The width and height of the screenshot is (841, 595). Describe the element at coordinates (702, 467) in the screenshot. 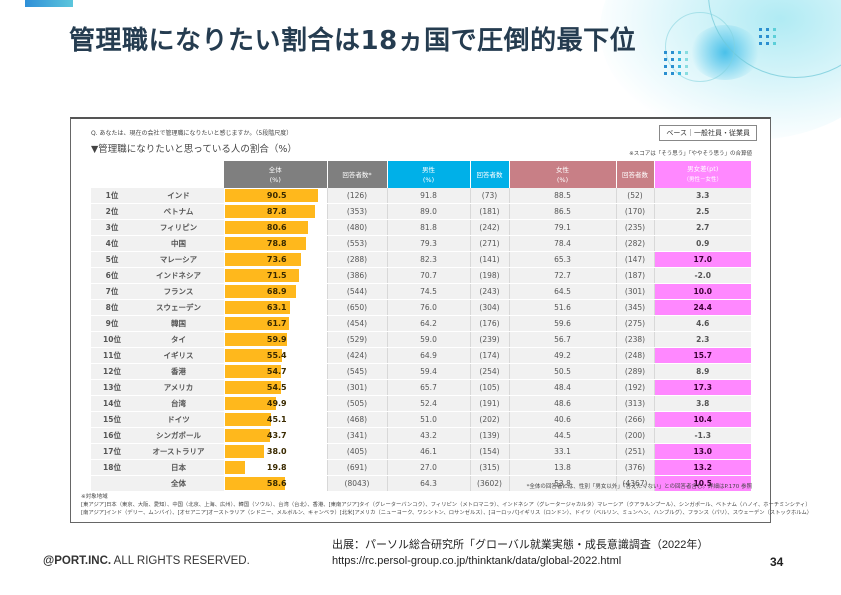

I see `gender-gap-cell: 13.2` at that location.